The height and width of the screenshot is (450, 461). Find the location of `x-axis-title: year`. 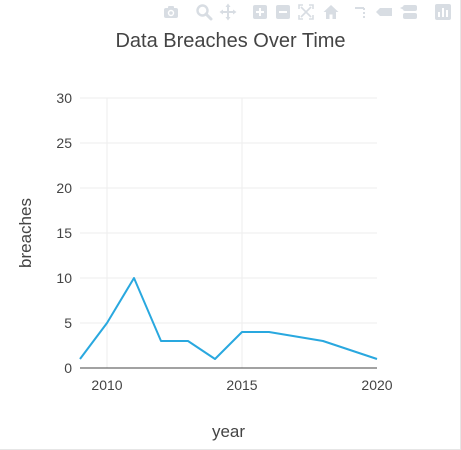

x-axis-title: year is located at coordinates (228, 431).